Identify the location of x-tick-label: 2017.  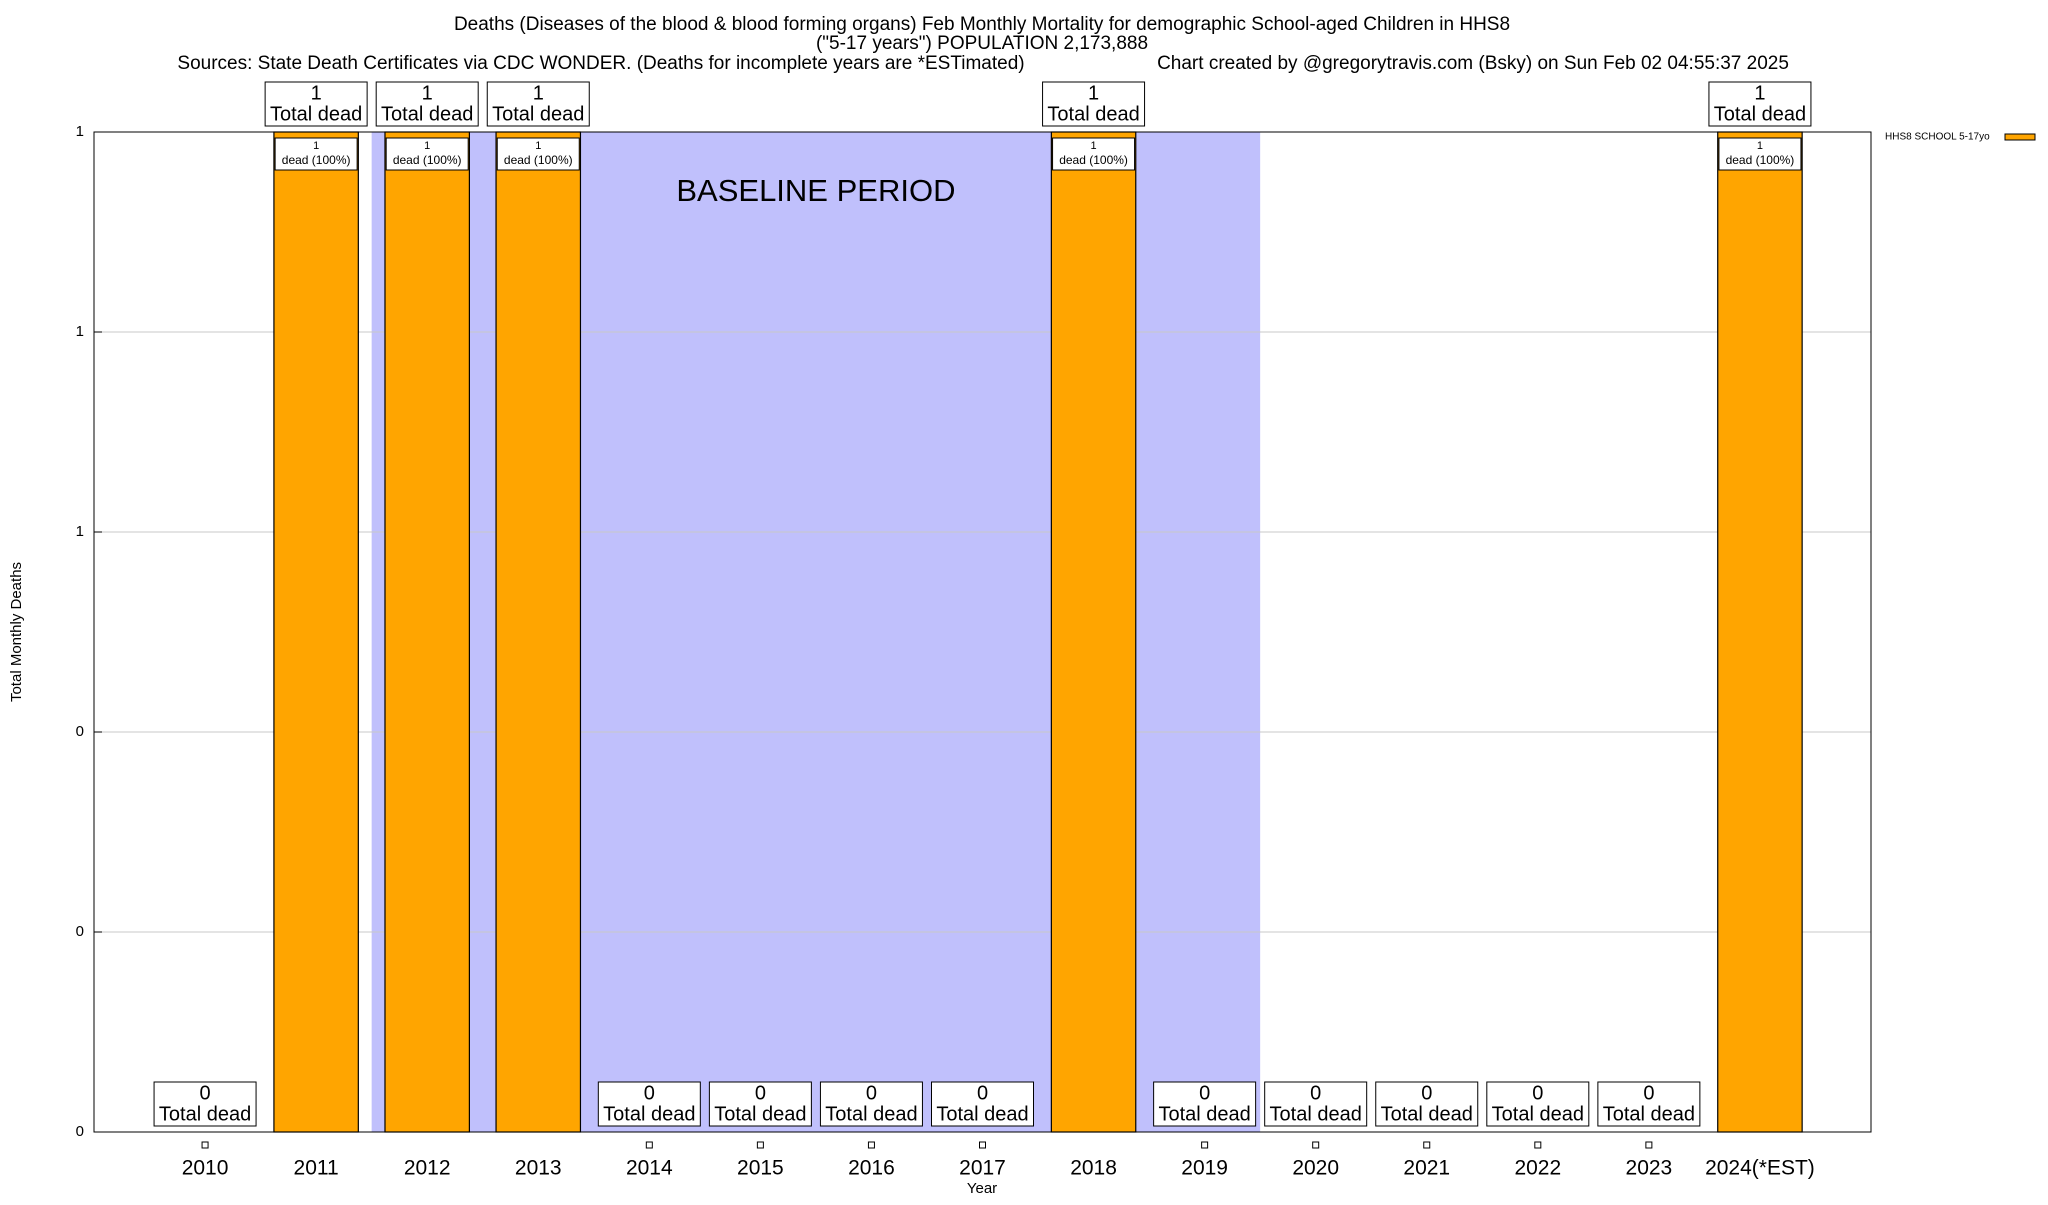
(982, 1168).